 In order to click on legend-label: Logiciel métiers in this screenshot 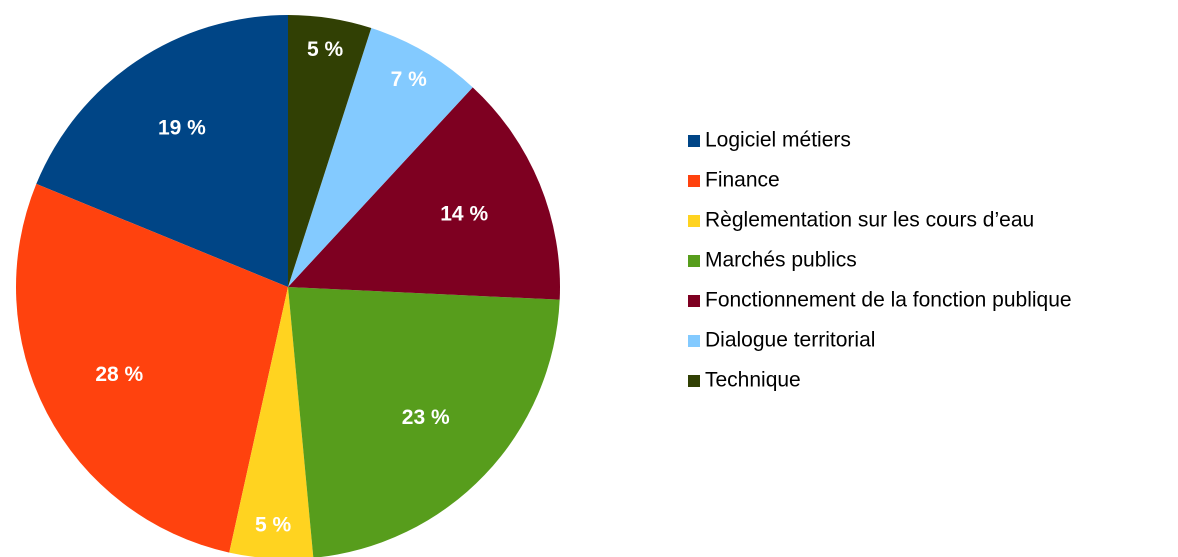, I will do `click(778, 140)`.